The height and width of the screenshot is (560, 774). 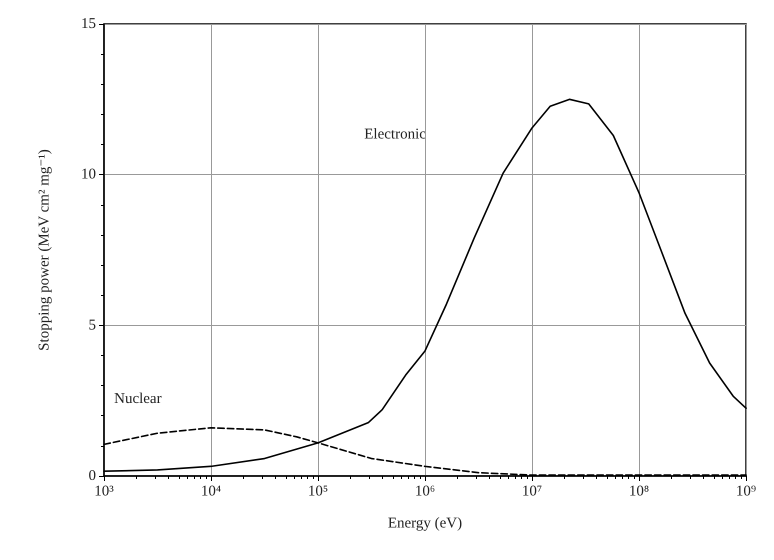 What do you see at coordinates (88, 174) in the screenshot?
I see `y-tick-label: 10` at bounding box center [88, 174].